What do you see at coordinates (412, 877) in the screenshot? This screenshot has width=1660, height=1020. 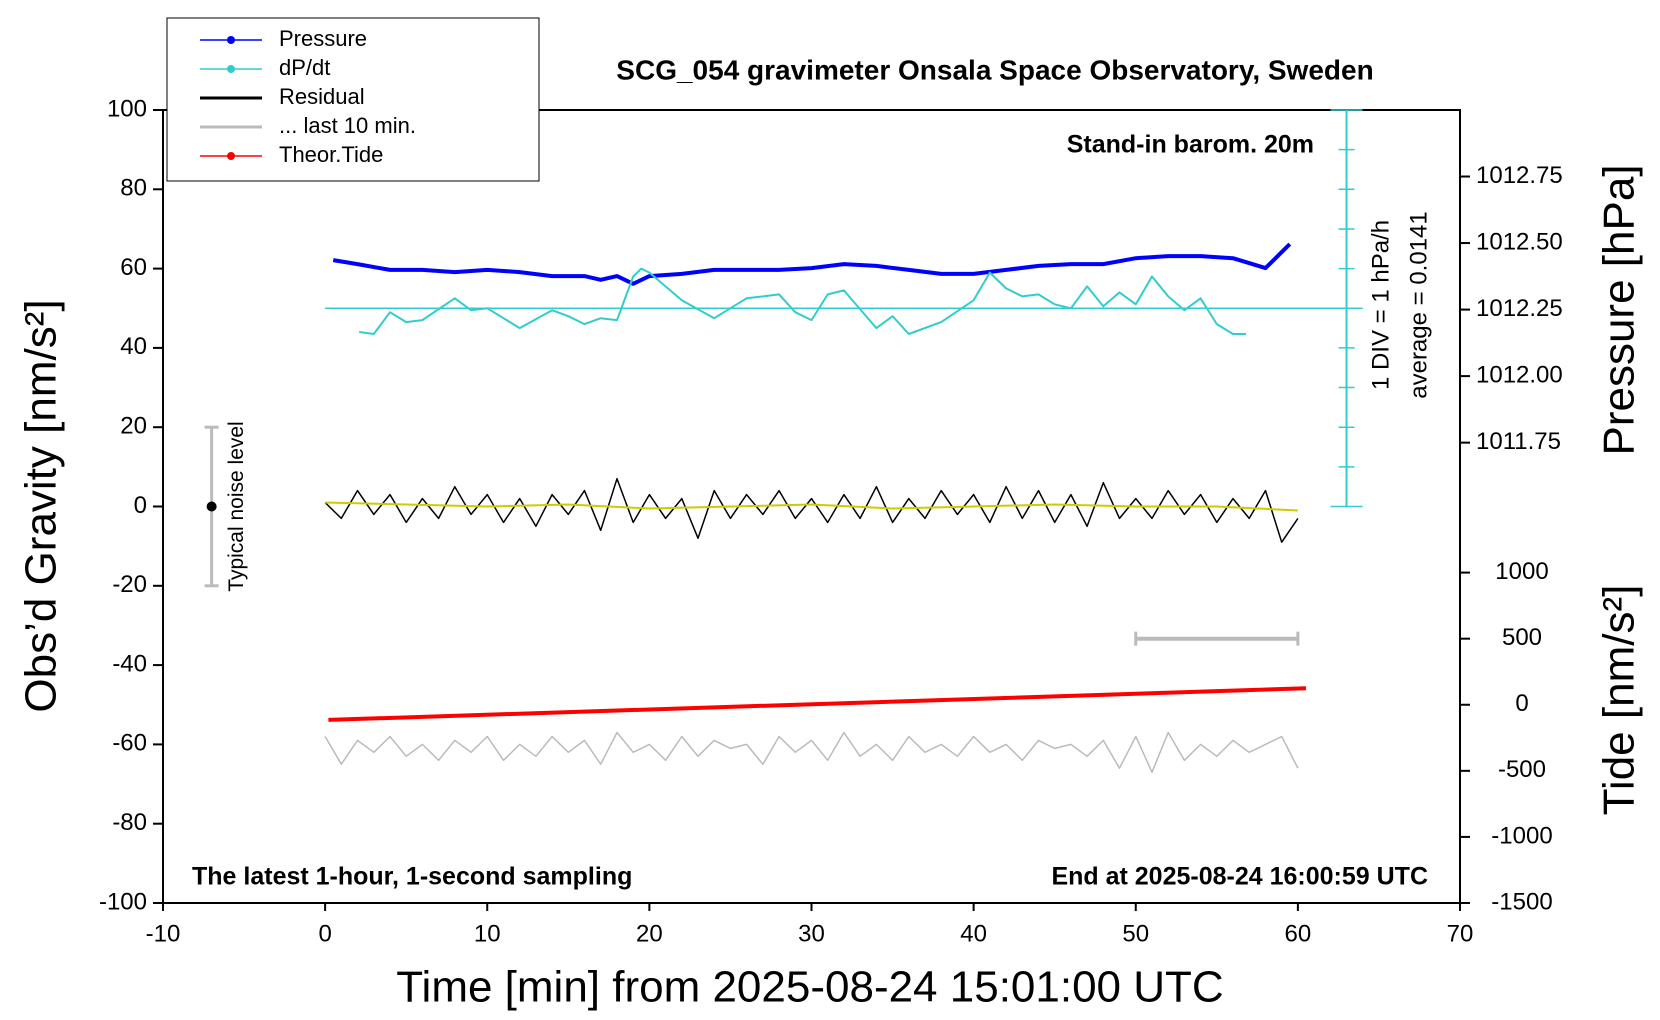 I see `bottom-left-note: The latest 1-hour, 1-second sampling` at bounding box center [412, 877].